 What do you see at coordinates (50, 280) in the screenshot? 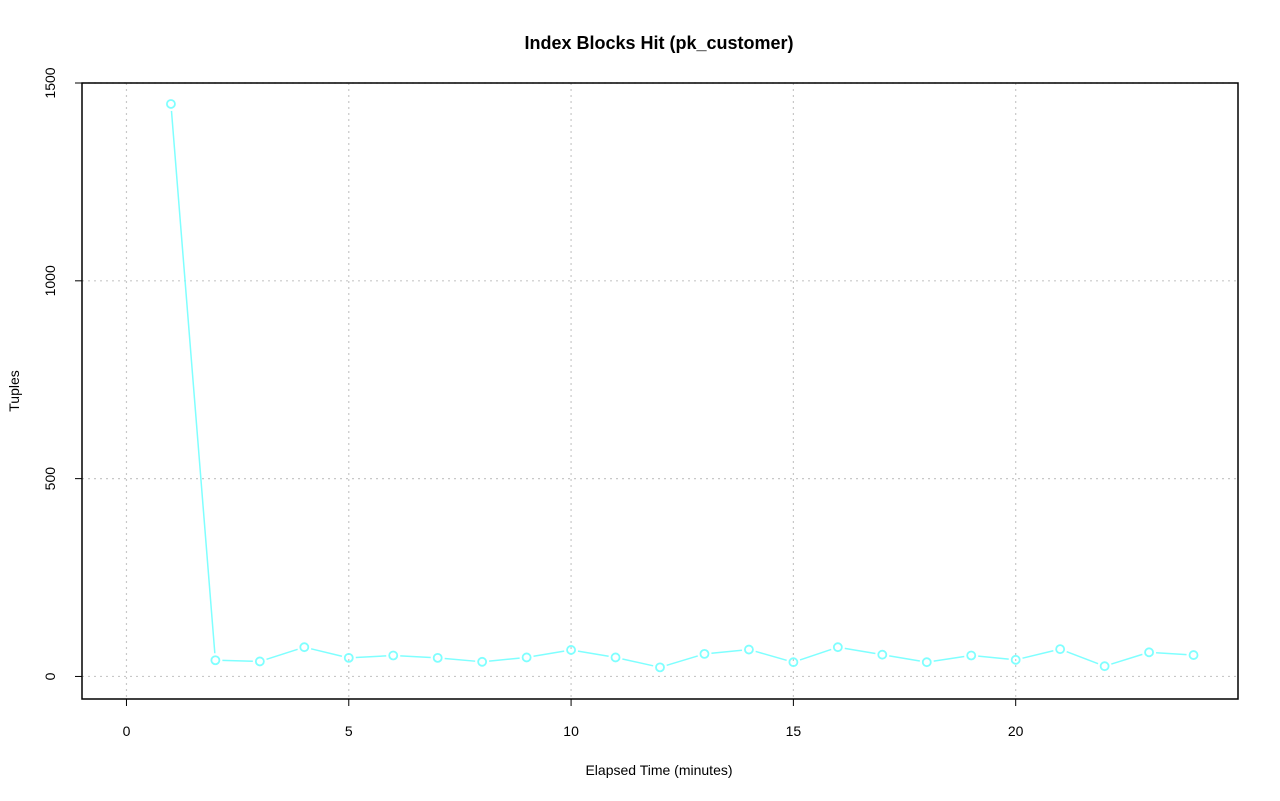
I see `y-tick-label: 1000` at bounding box center [50, 280].